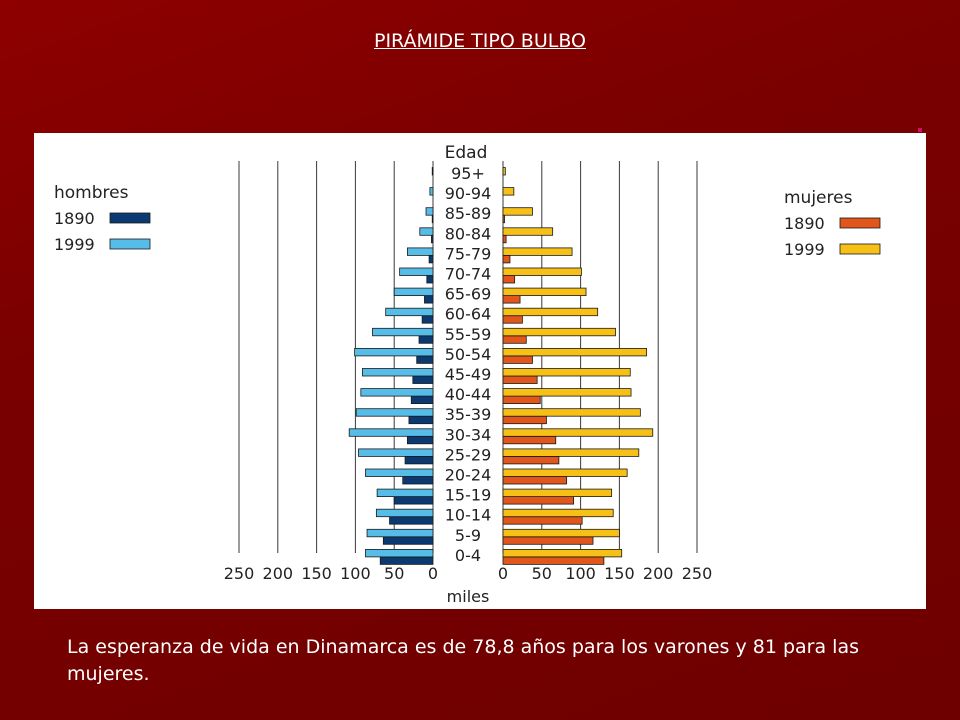 This screenshot has height=720, width=960. Describe the element at coordinates (468, 294) in the screenshot. I see `age-label: 65-69` at that location.